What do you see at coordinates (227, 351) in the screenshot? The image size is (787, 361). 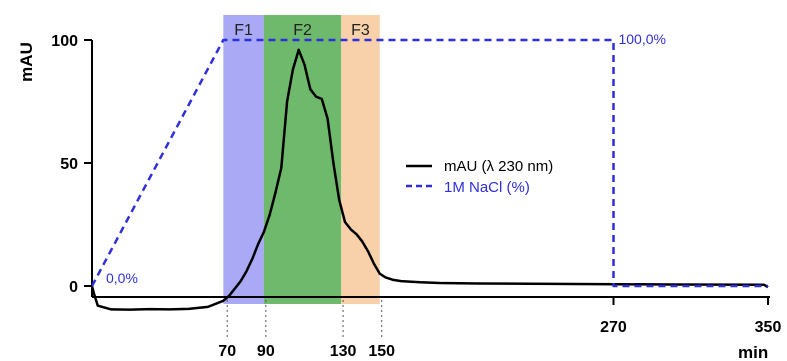 I see `x-tick-label-70: 70` at bounding box center [227, 351].